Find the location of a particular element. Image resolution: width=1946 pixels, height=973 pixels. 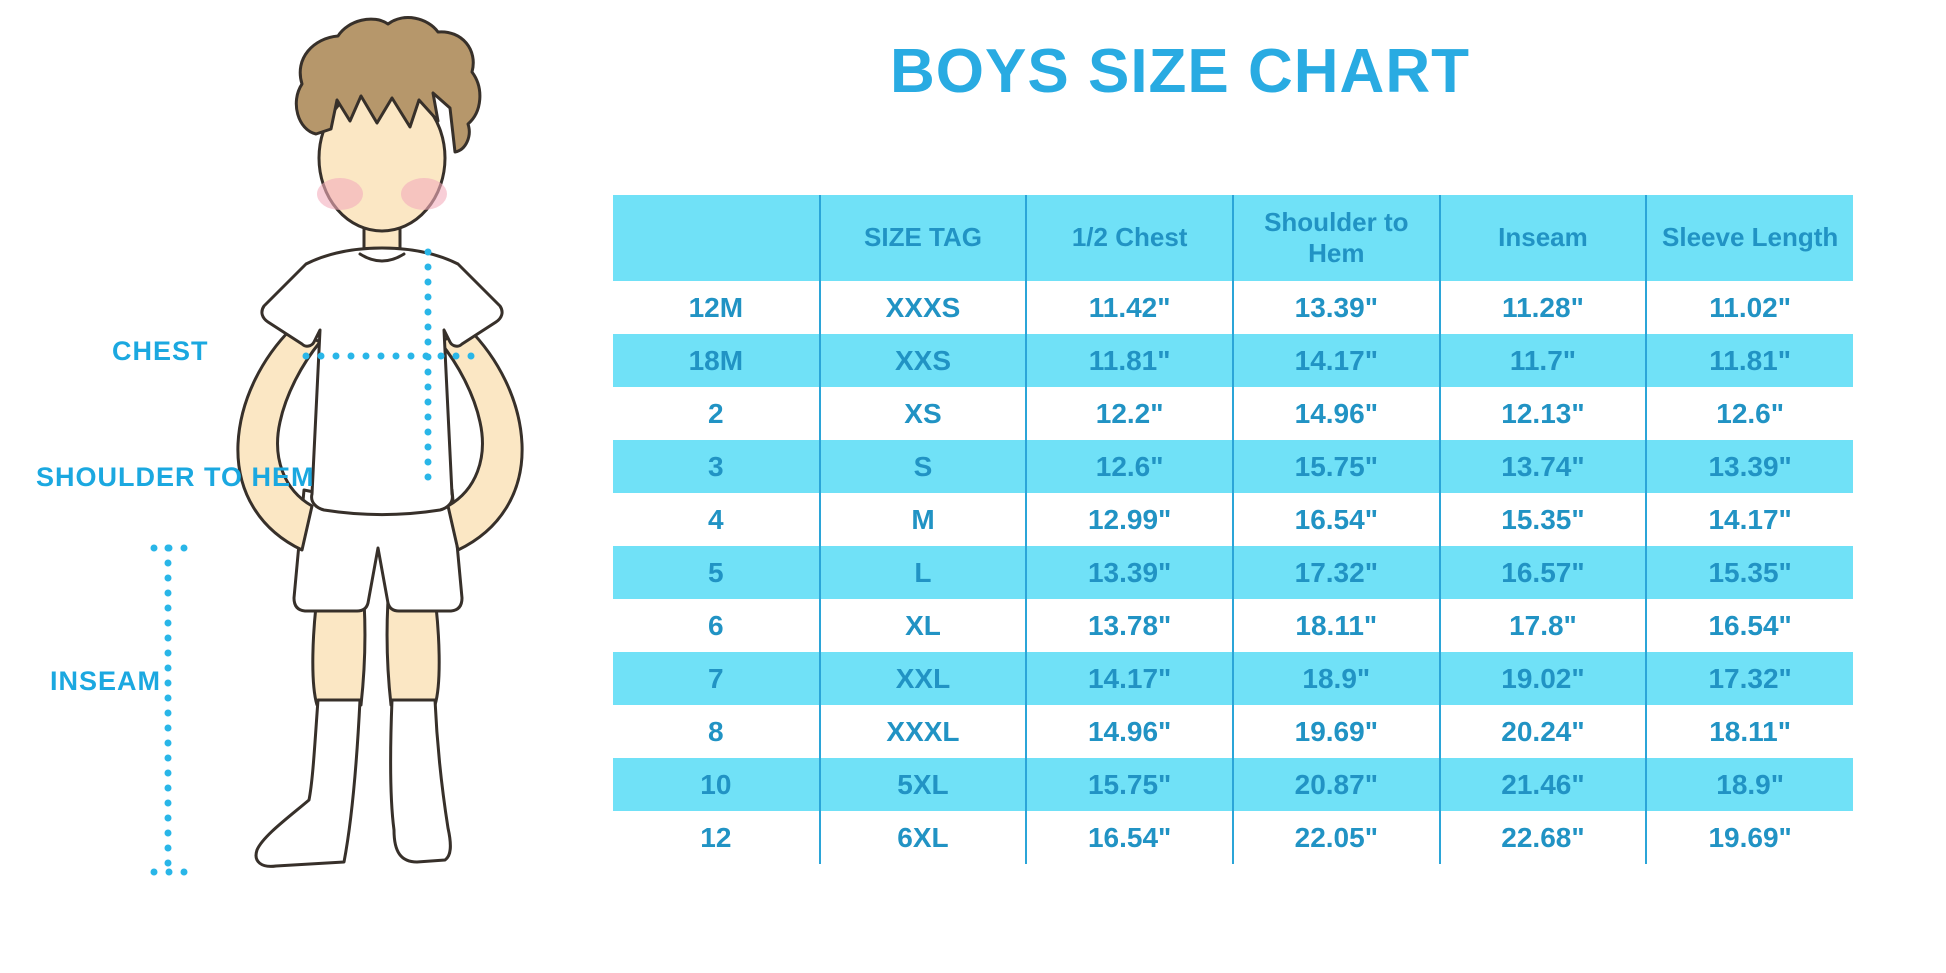

cell-shoulder-to-hem: 15.75" is located at coordinates (1335, 466).